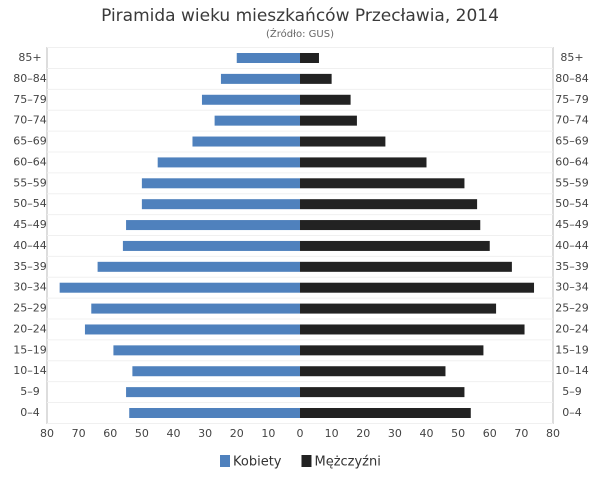 Image resolution: width=600 pixels, height=480 pixels. What do you see at coordinates (30, 78) in the screenshot?
I see `category-label-left: 80–84` at bounding box center [30, 78].